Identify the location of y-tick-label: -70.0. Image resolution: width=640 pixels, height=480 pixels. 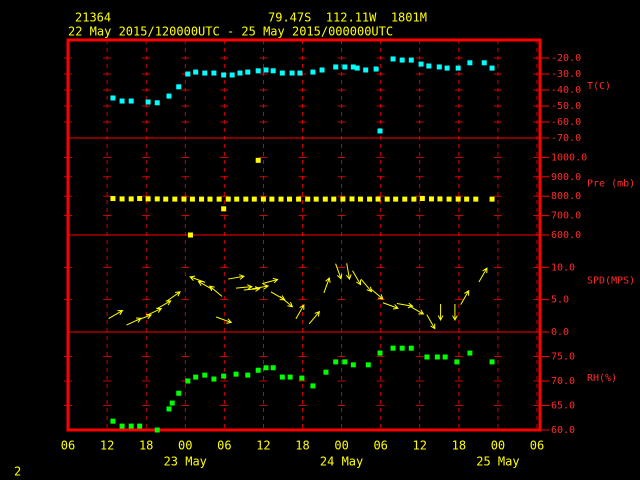
(566, 138).